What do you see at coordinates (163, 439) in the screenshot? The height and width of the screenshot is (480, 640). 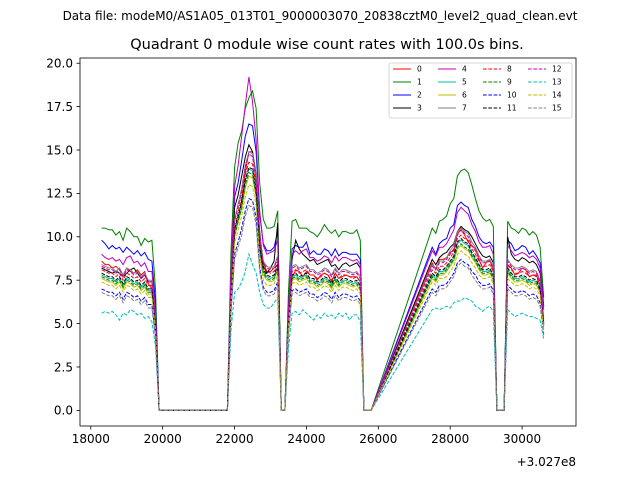 I see `x-tick-label: 20000` at bounding box center [163, 439].